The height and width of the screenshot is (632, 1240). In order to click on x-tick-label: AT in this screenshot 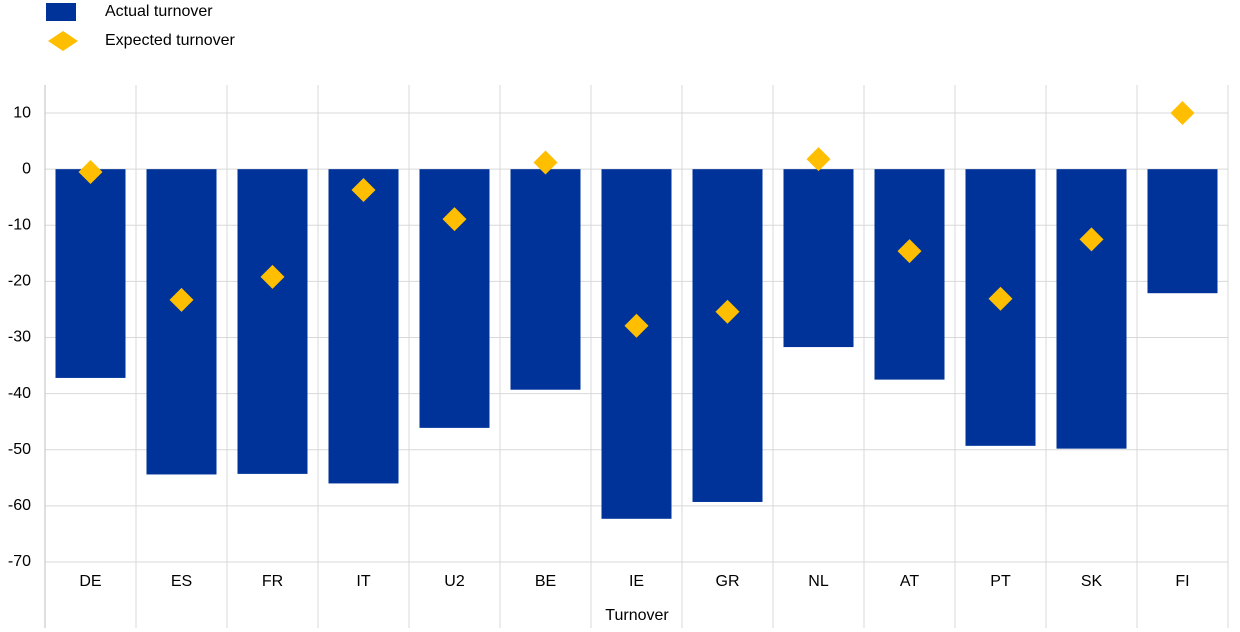, I will do `click(909, 581)`.